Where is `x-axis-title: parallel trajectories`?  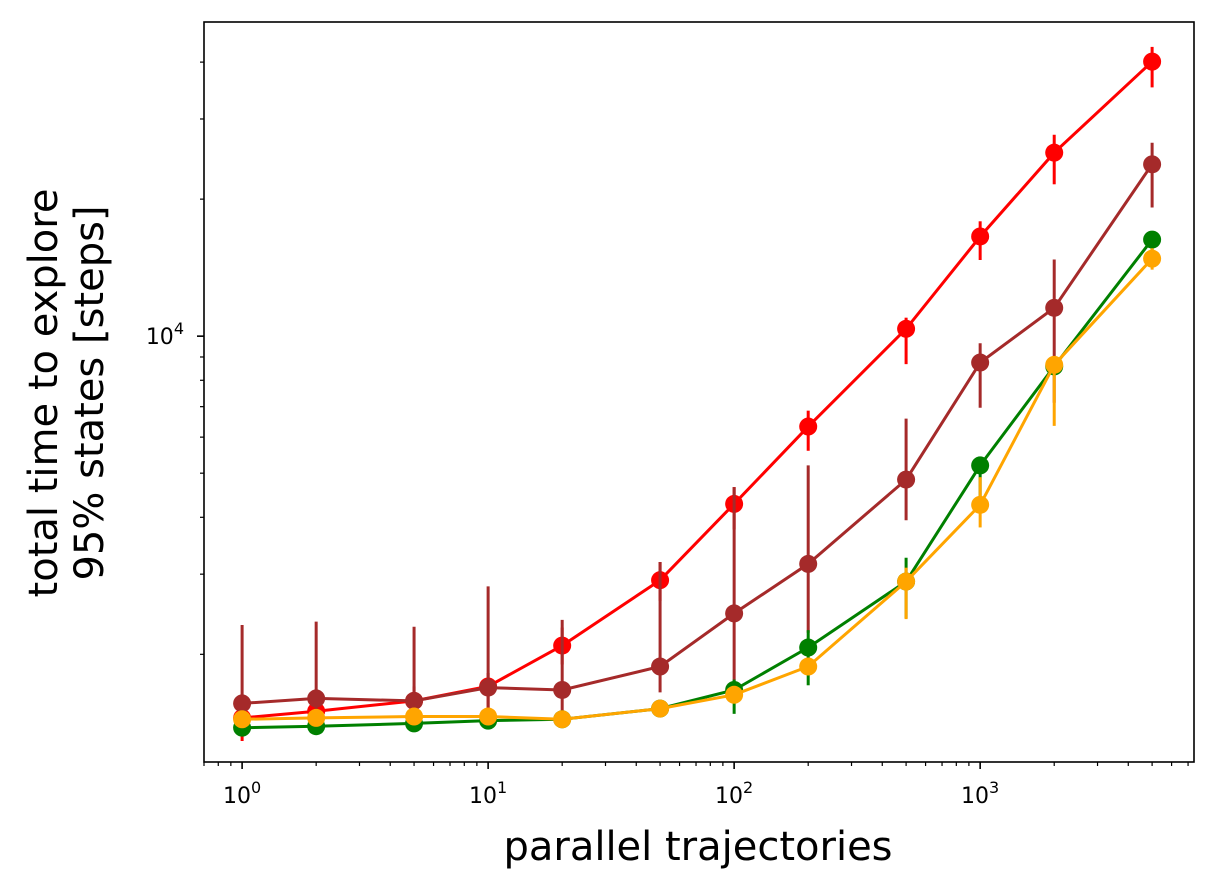
x-axis-title: parallel trajectories is located at coordinates (697, 847).